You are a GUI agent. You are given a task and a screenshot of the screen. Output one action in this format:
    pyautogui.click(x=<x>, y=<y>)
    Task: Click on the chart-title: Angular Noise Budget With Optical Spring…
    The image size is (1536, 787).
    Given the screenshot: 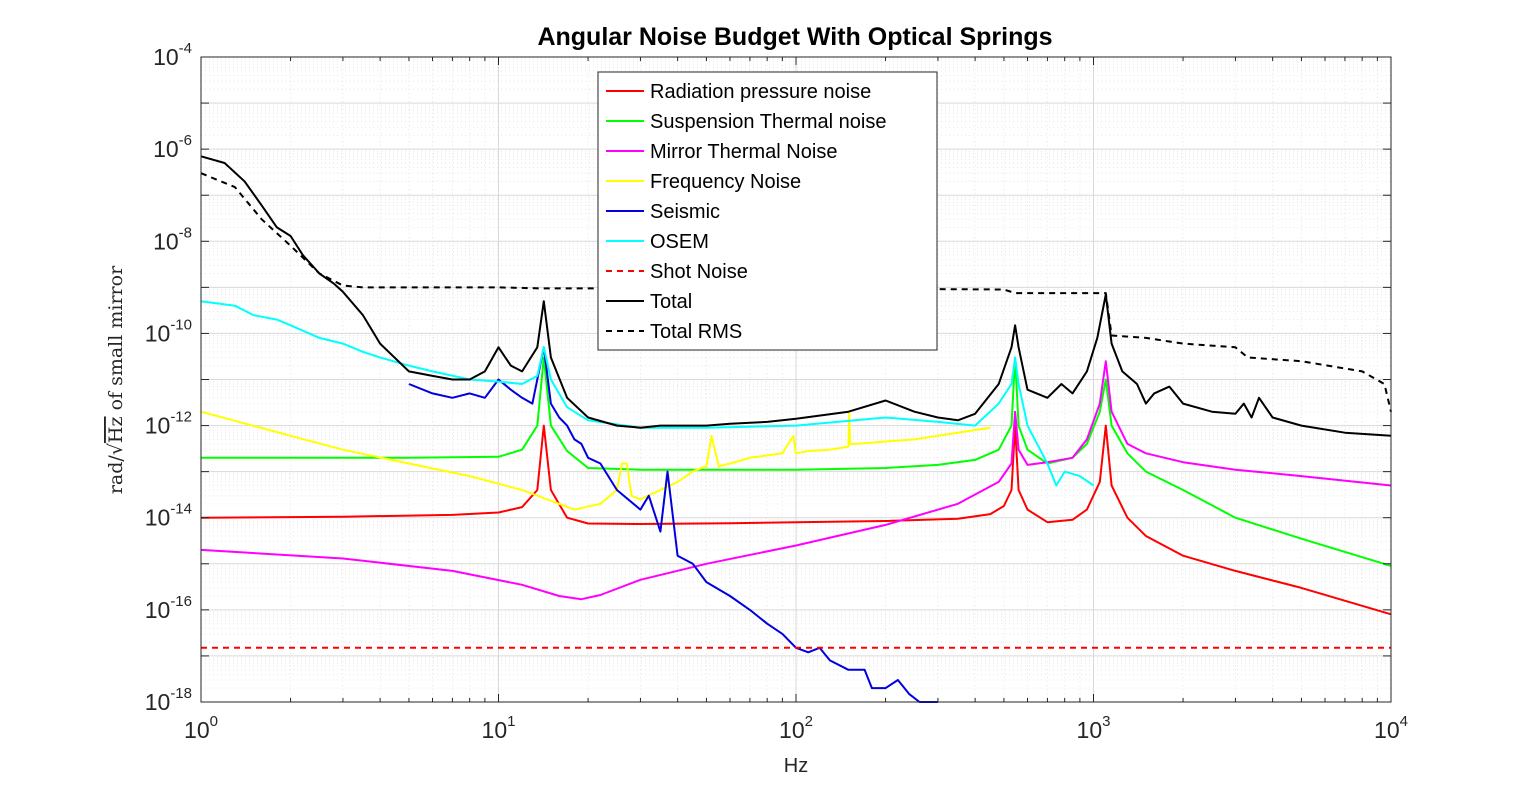 What is the action you would take?
    pyautogui.click(x=794, y=37)
    